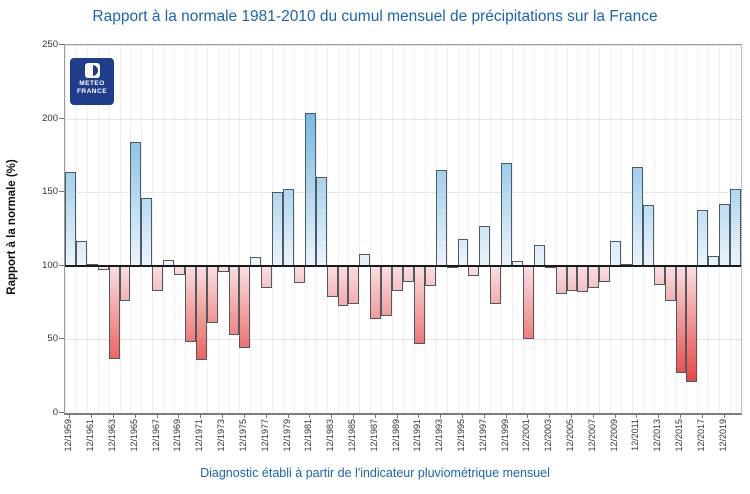 This screenshot has width=750, height=494. Describe the element at coordinates (648, 235) in the screenshot. I see `bar-12-2012` at that location.